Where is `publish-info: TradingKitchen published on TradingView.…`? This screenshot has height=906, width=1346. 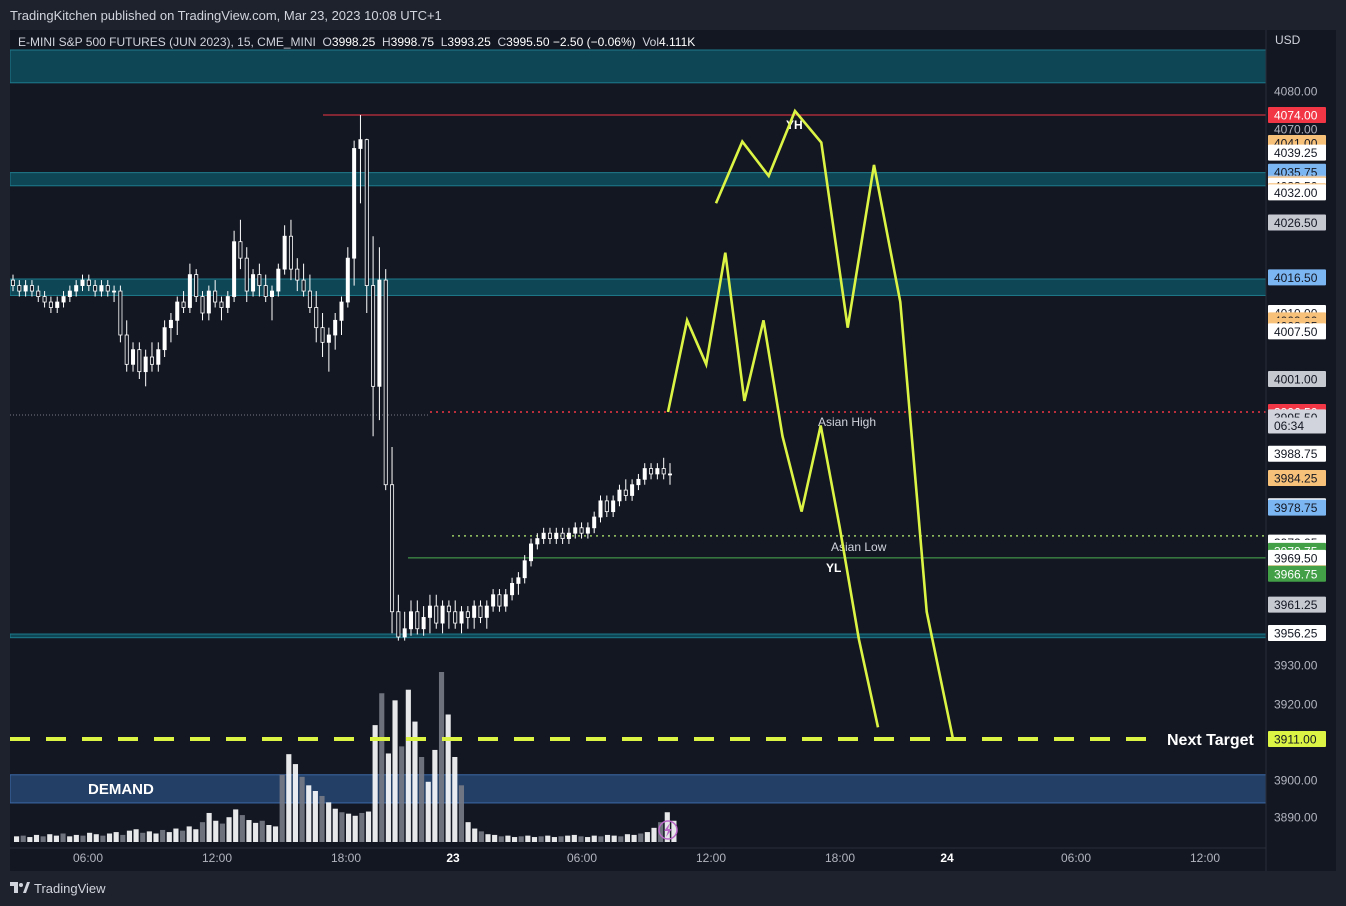 publish-info: TradingKitchen published on TradingView.… is located at coordinates (226, 15).